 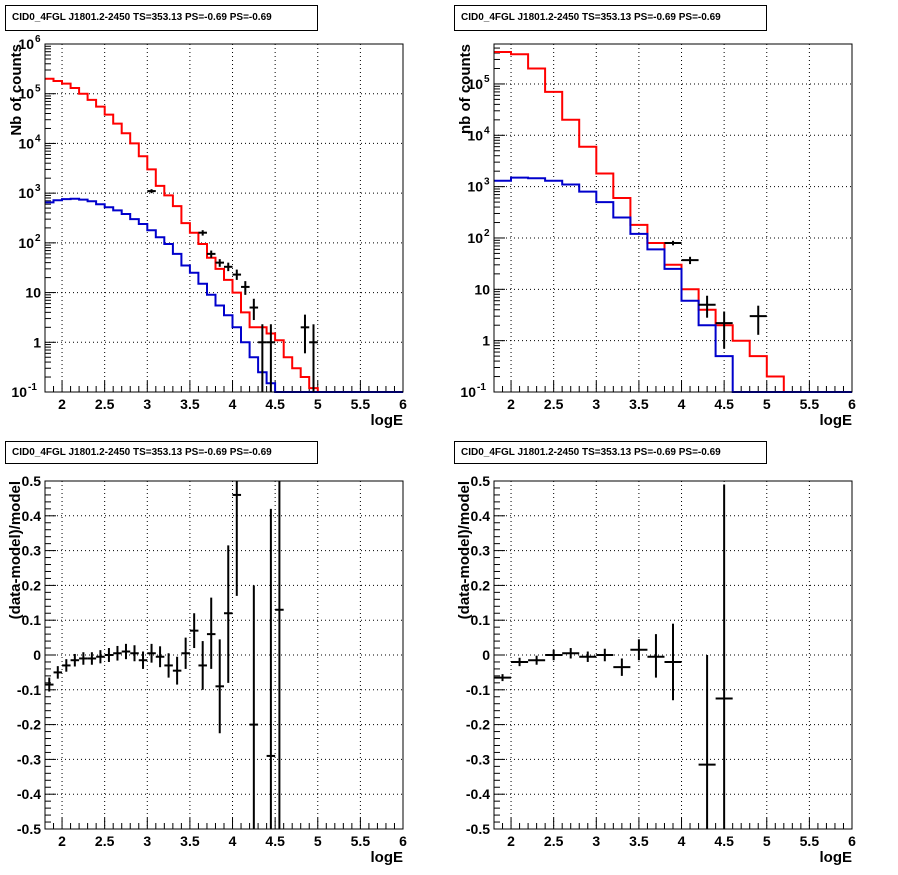 I want to click on y-tick-exponent: 2, so click(x=487, y=233).